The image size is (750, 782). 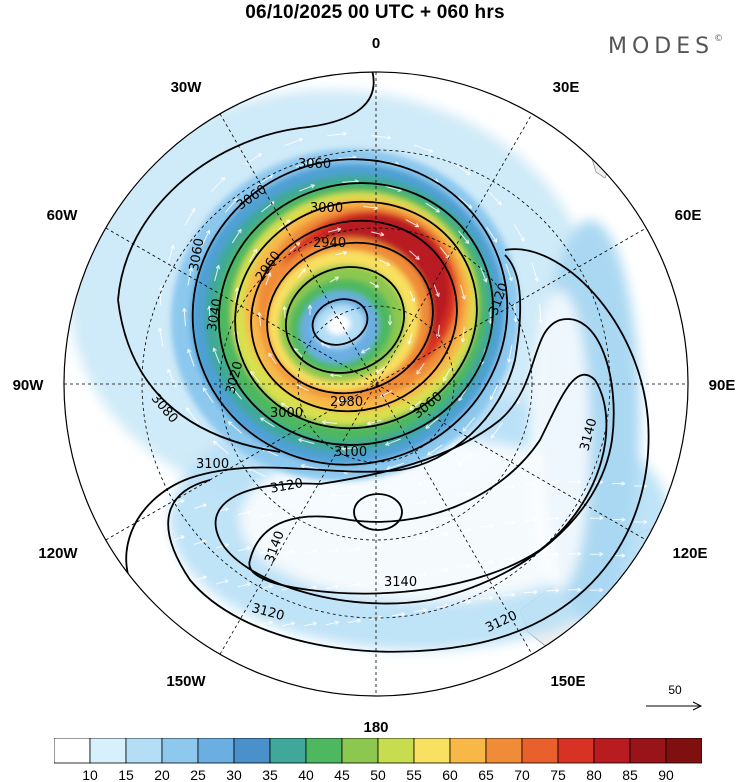 I want to click on lon-label-60w: 60W, so click(x=63, y=215).